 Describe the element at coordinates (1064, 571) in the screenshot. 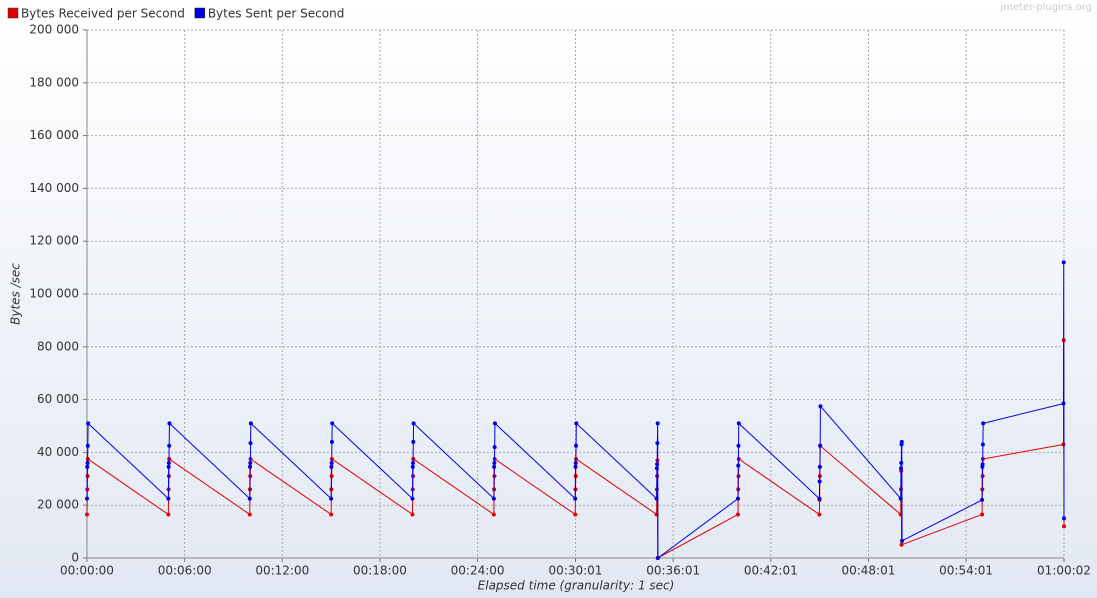

I see `x-tick-label: 01:00:02` at that location.